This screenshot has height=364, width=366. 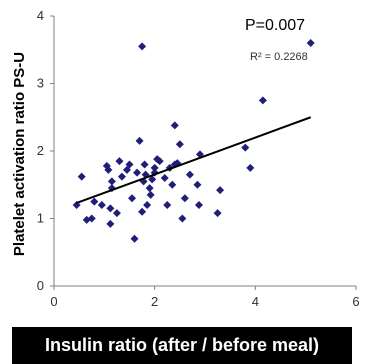 What do you see at coordinates (154, 301) in the screenshot?
I see `x-tick-label: 2` at bounding box center [154, 301].